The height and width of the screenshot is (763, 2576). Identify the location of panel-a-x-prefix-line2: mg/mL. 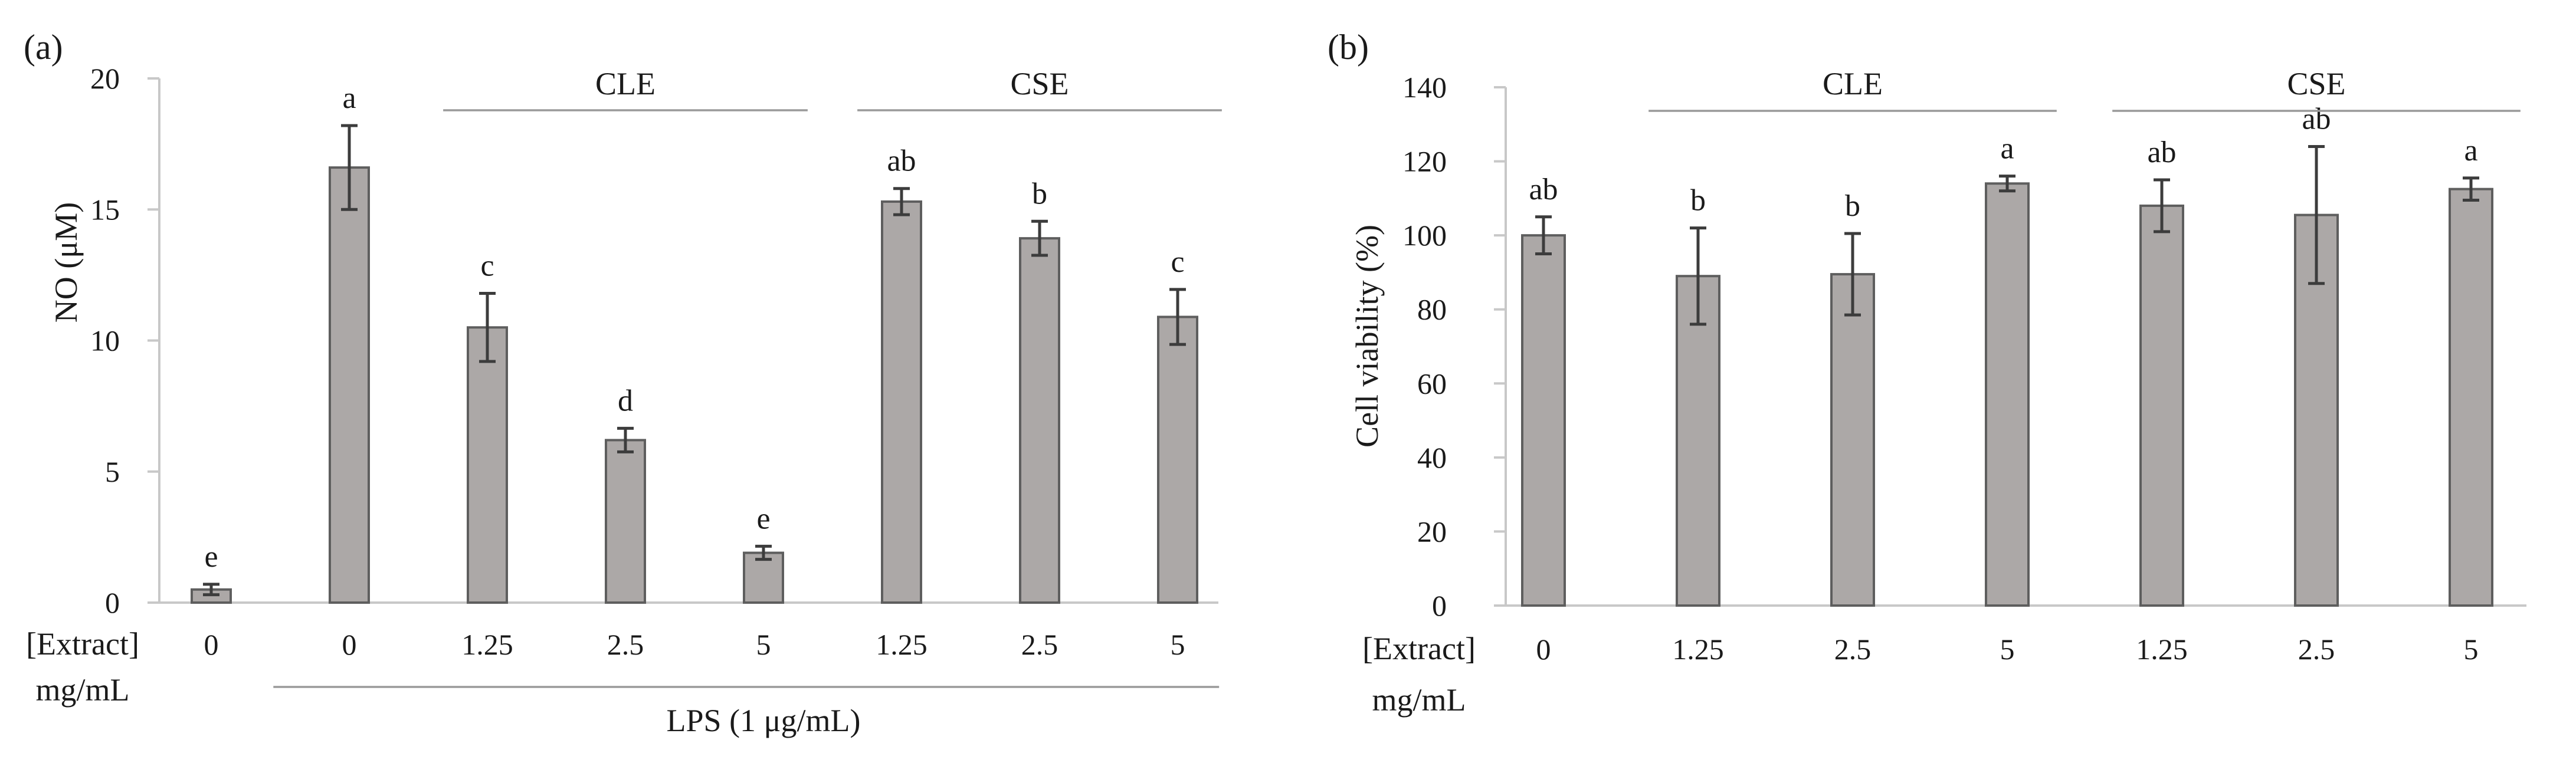
(83, 690).